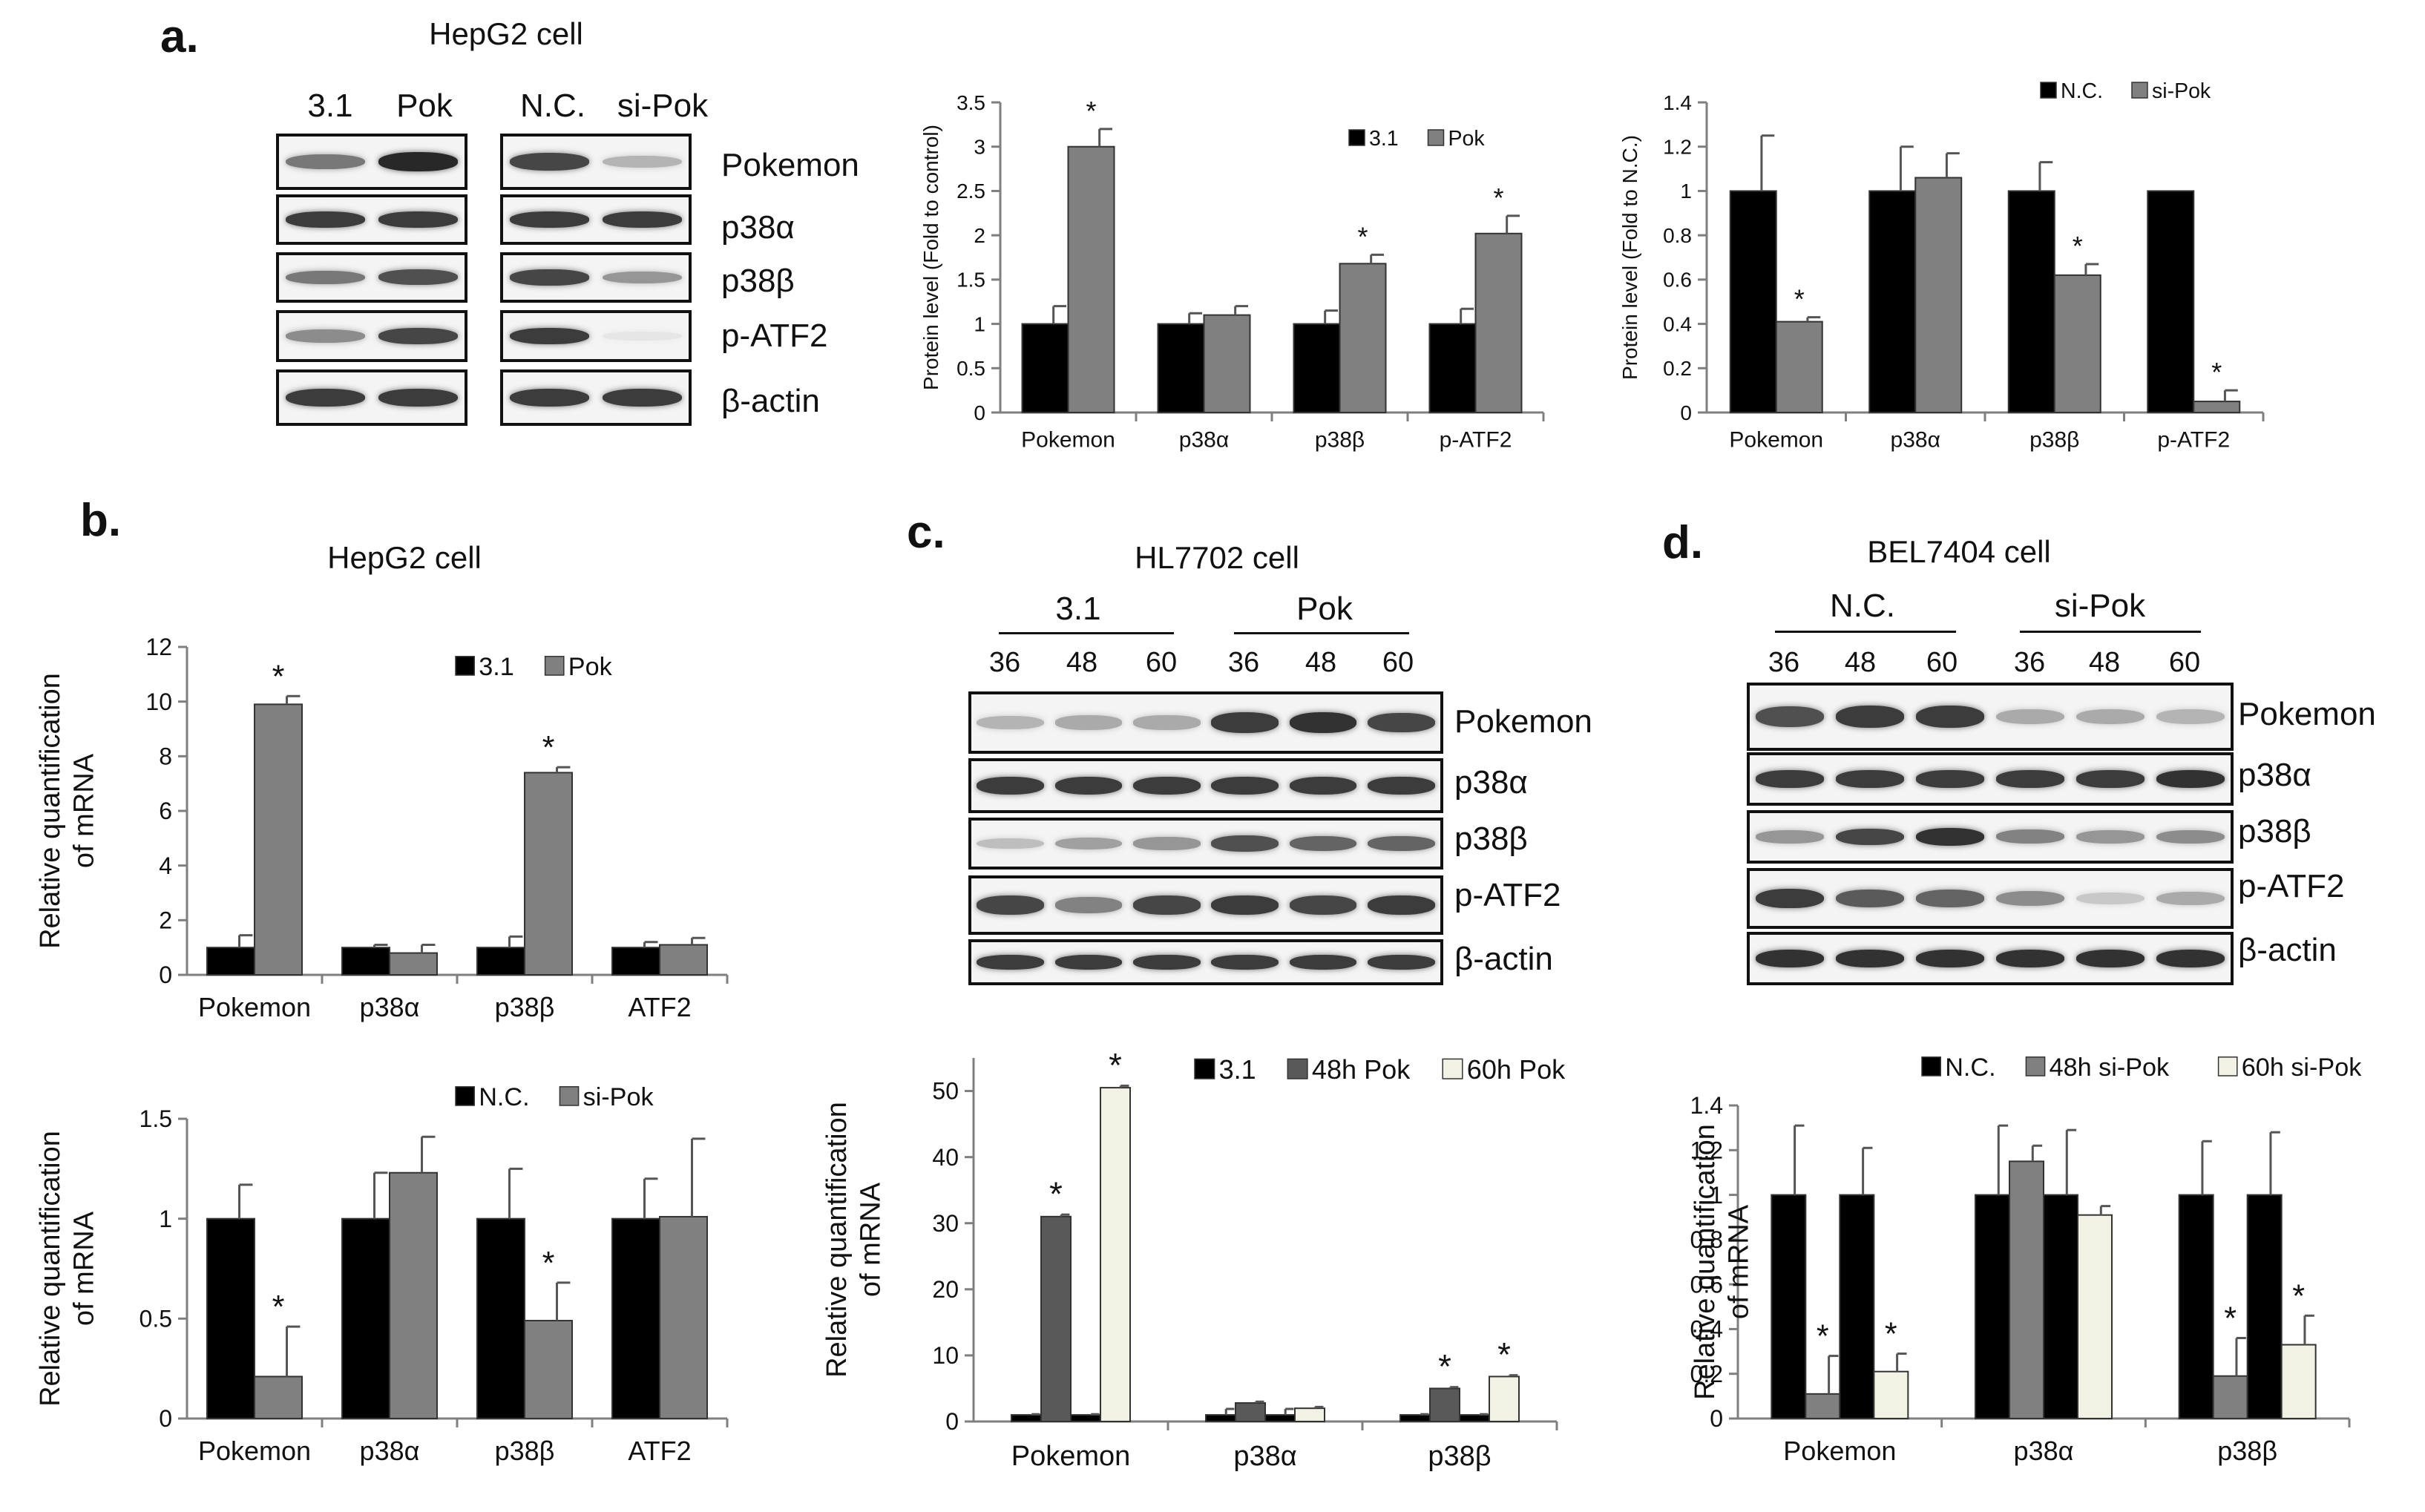  I want to click on y-tick-label: 12, so click(158, 647).